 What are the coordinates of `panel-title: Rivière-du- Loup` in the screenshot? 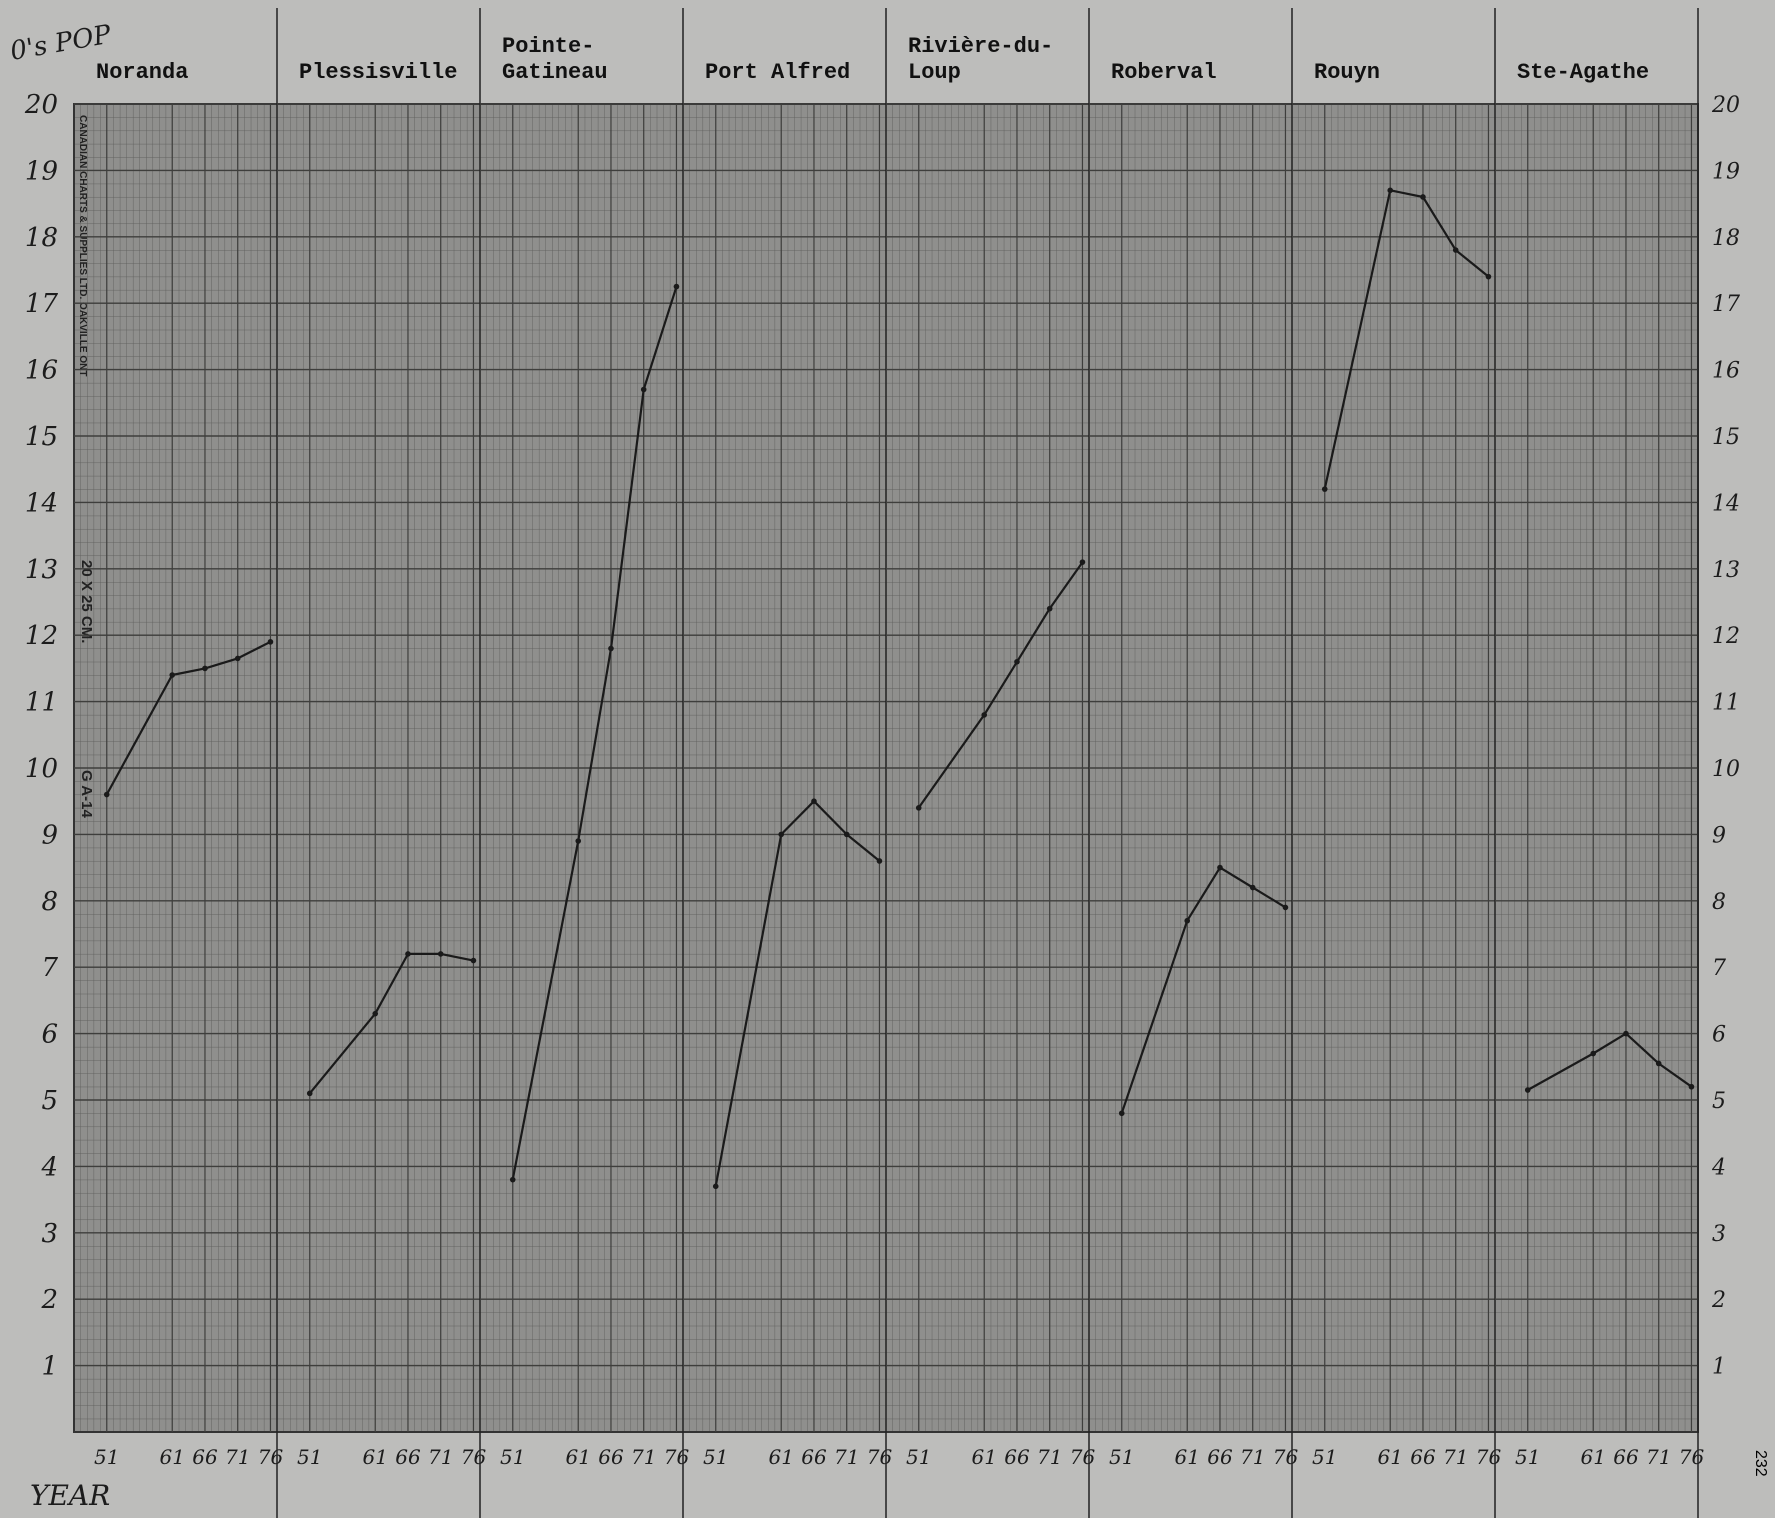 It's located at (981, 59).